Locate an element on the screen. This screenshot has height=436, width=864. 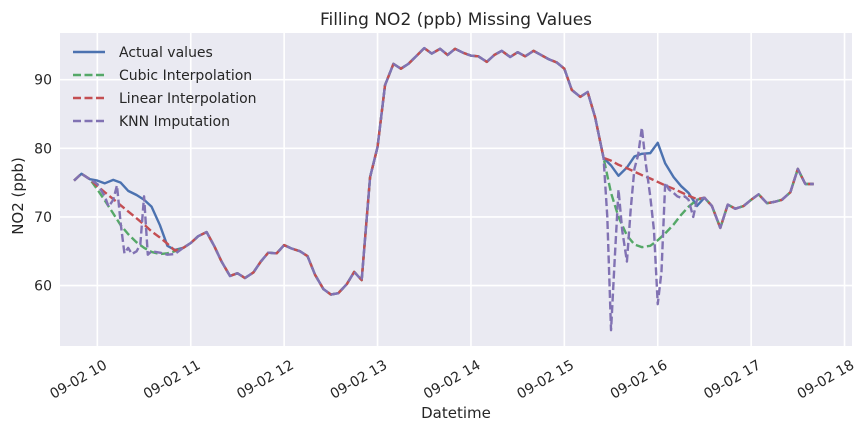
y-tick-label: 90 is located at coordinates (43, 81).